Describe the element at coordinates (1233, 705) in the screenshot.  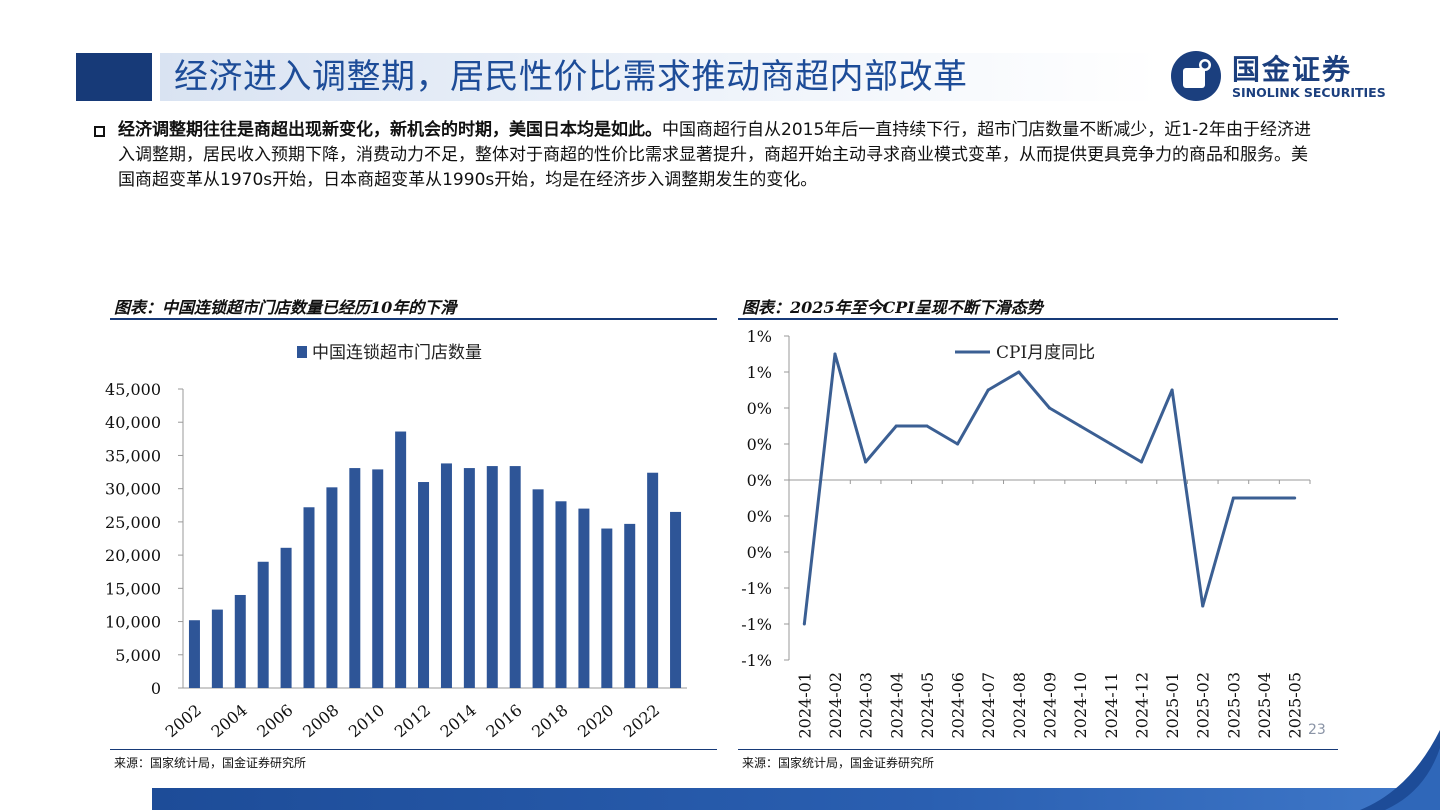
I see `x-tick-label: 2025-03` at that location.